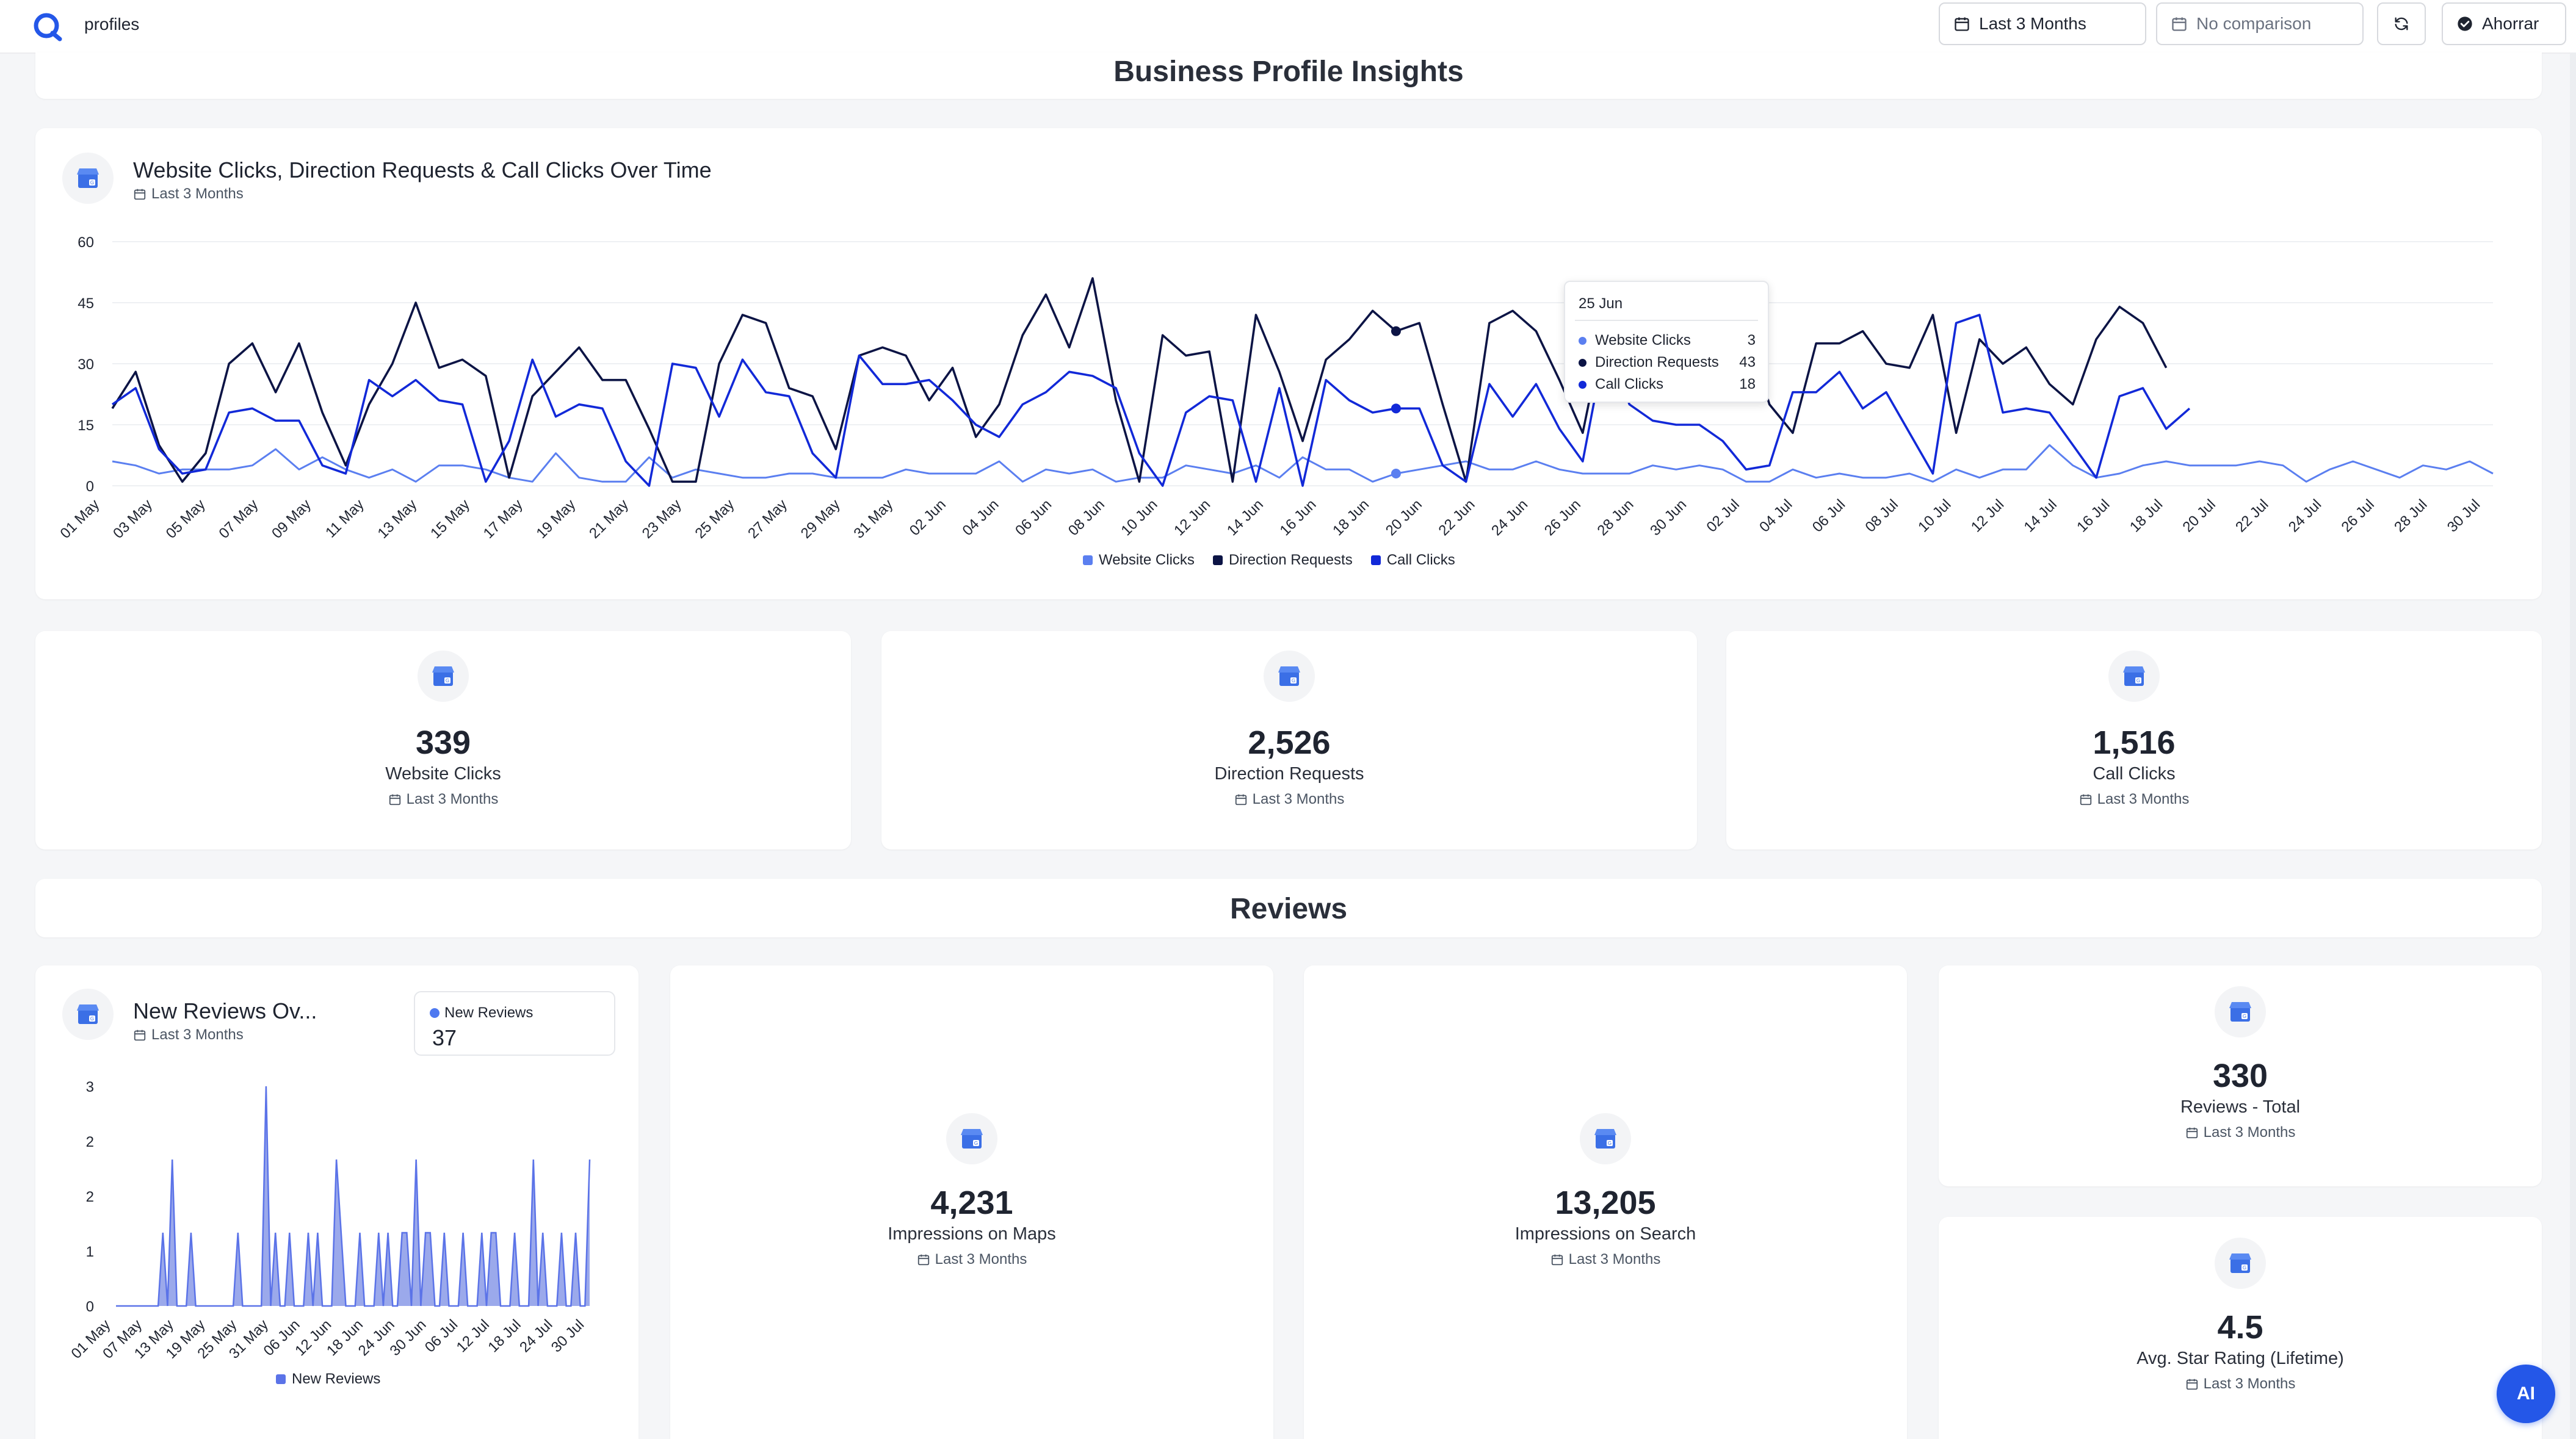 The height and width of the screenshot is (1439, 2576). I want to click on x-tick-label: 06 Jul, so click(1828, 515).